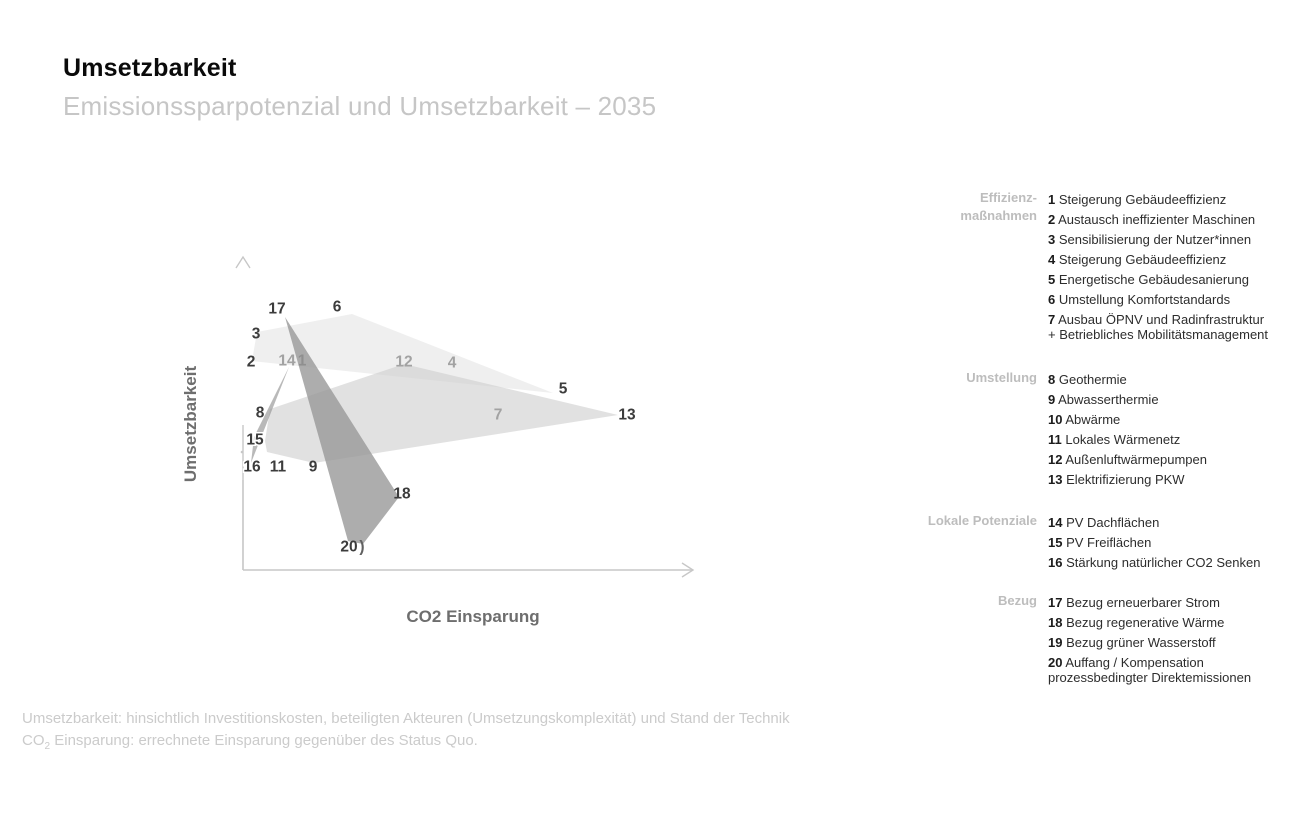 The height and width of the screenshot is (813, 1300). What do you see at coordinates (278, 467) in the screenshot?
I see `point-label-11: 11` at bounding box center [278, 467].